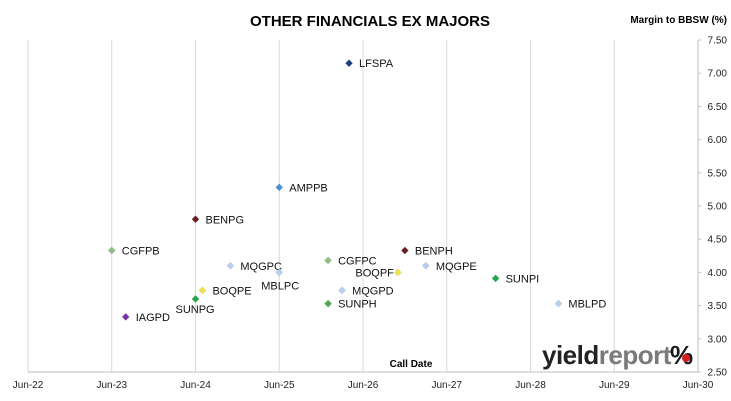  I want to click on point-label: BENPH, so click(434, 251).